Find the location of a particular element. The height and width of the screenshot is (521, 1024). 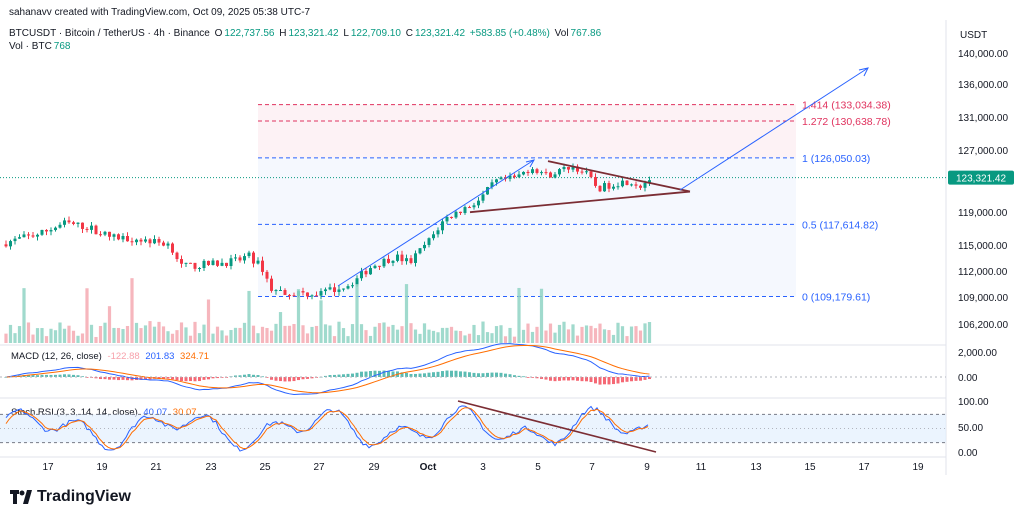

macd-line is located at coordinates (327, 369).